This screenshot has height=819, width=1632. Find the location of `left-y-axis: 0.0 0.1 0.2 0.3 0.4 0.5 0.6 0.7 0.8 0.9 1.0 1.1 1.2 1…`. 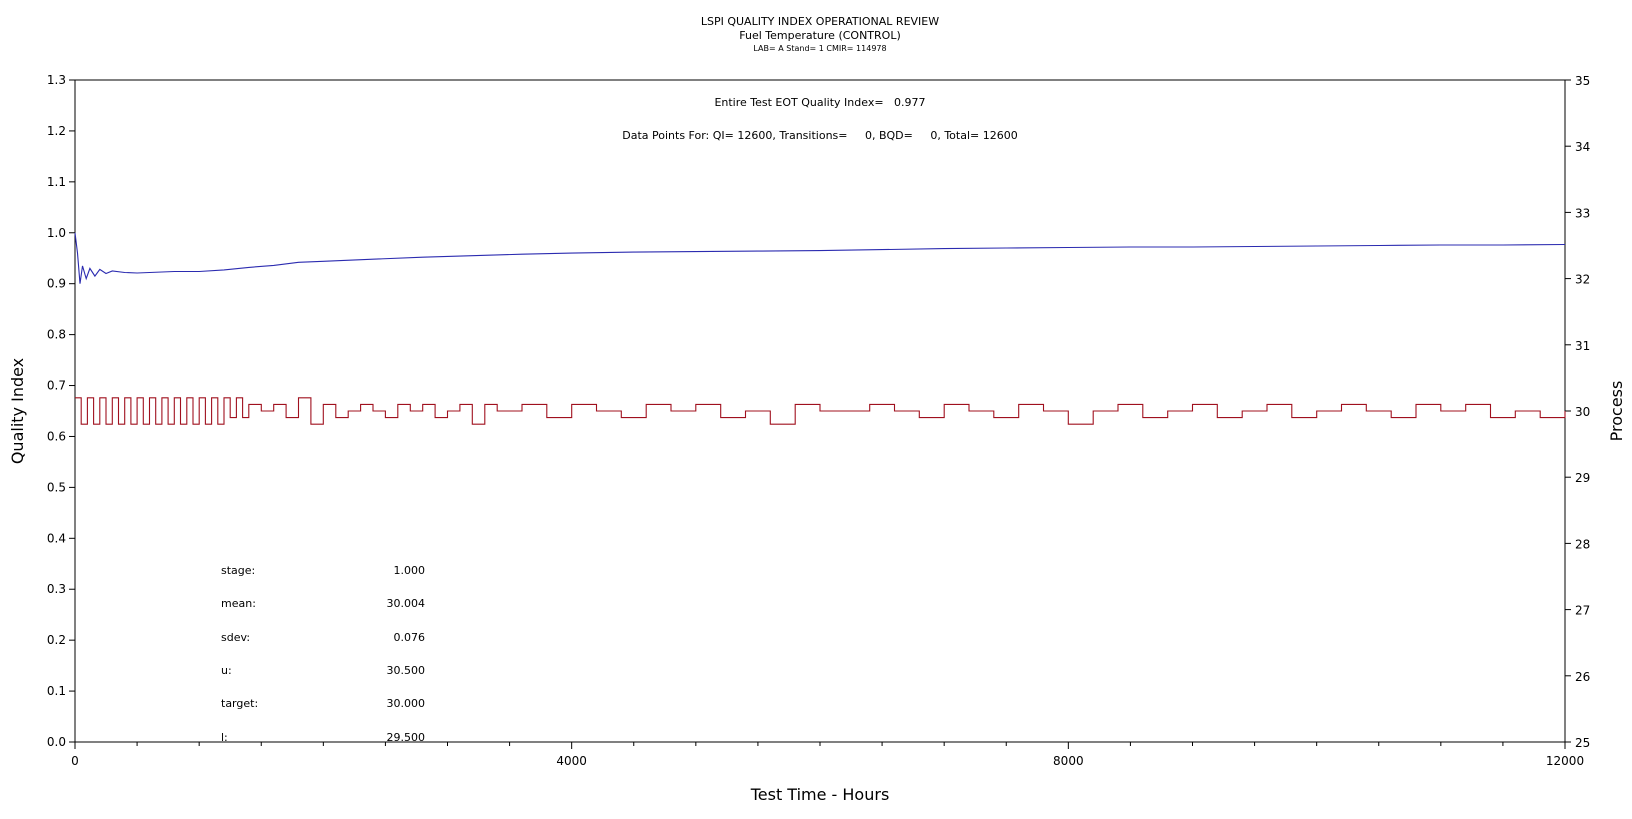

left-y-axis: 0.0 0.1 0.2 0.3 0.4 0.5 0.6 0.7 0.8 0.9 1.0 1.1 1.2 1… is located at coordinates (61, 411).